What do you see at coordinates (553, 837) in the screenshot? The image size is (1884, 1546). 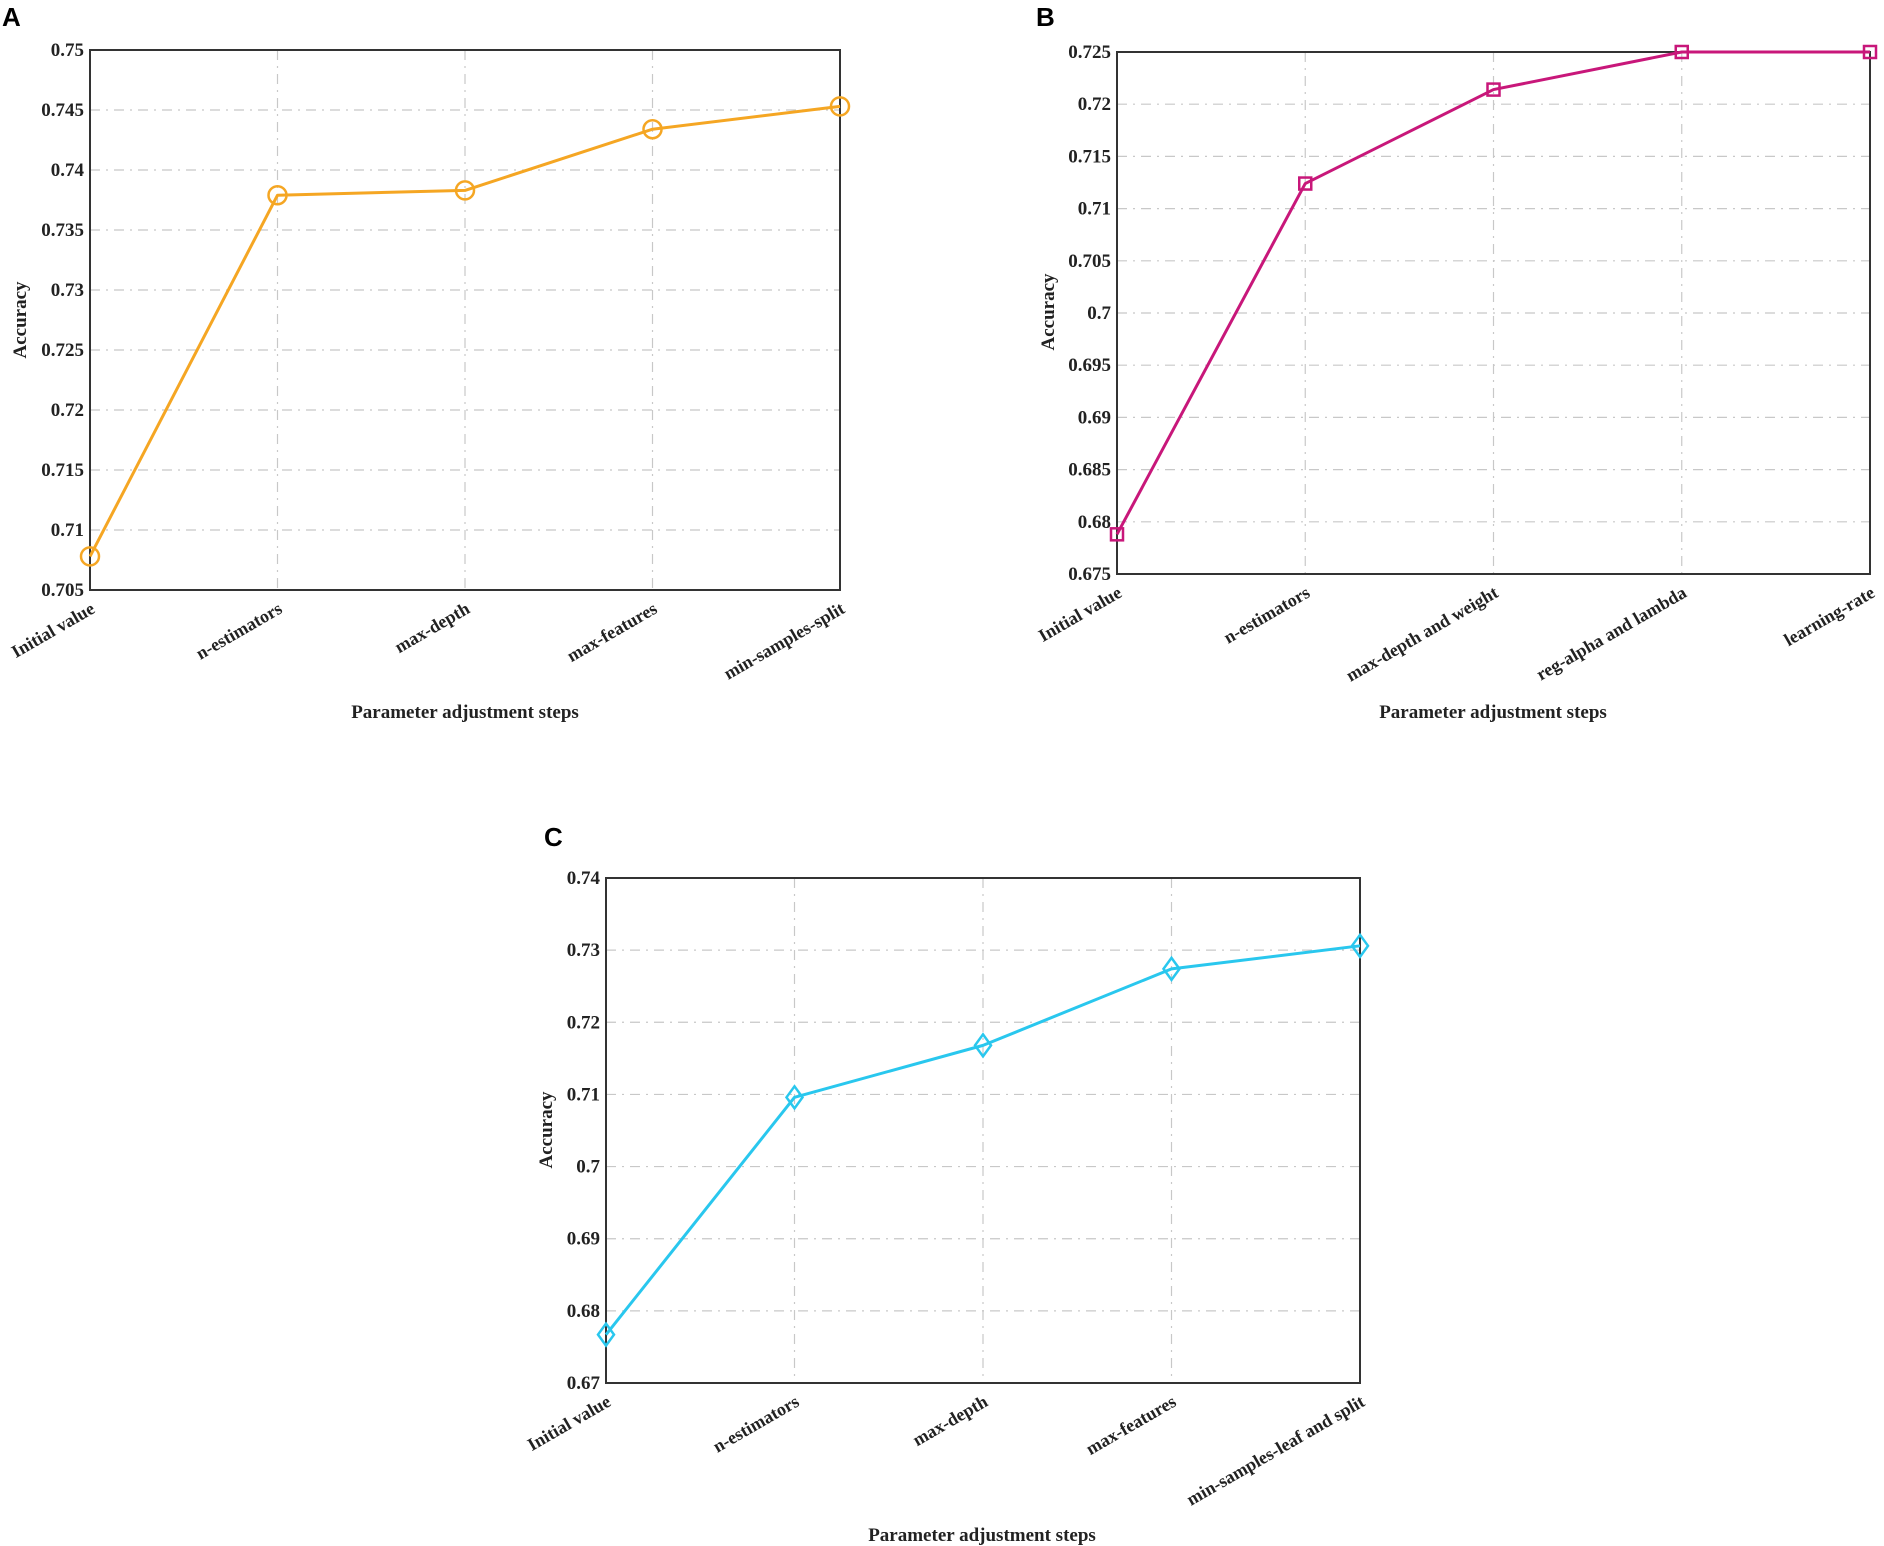 I see `panel-letter-c: C` at bounding box center [553, 837].